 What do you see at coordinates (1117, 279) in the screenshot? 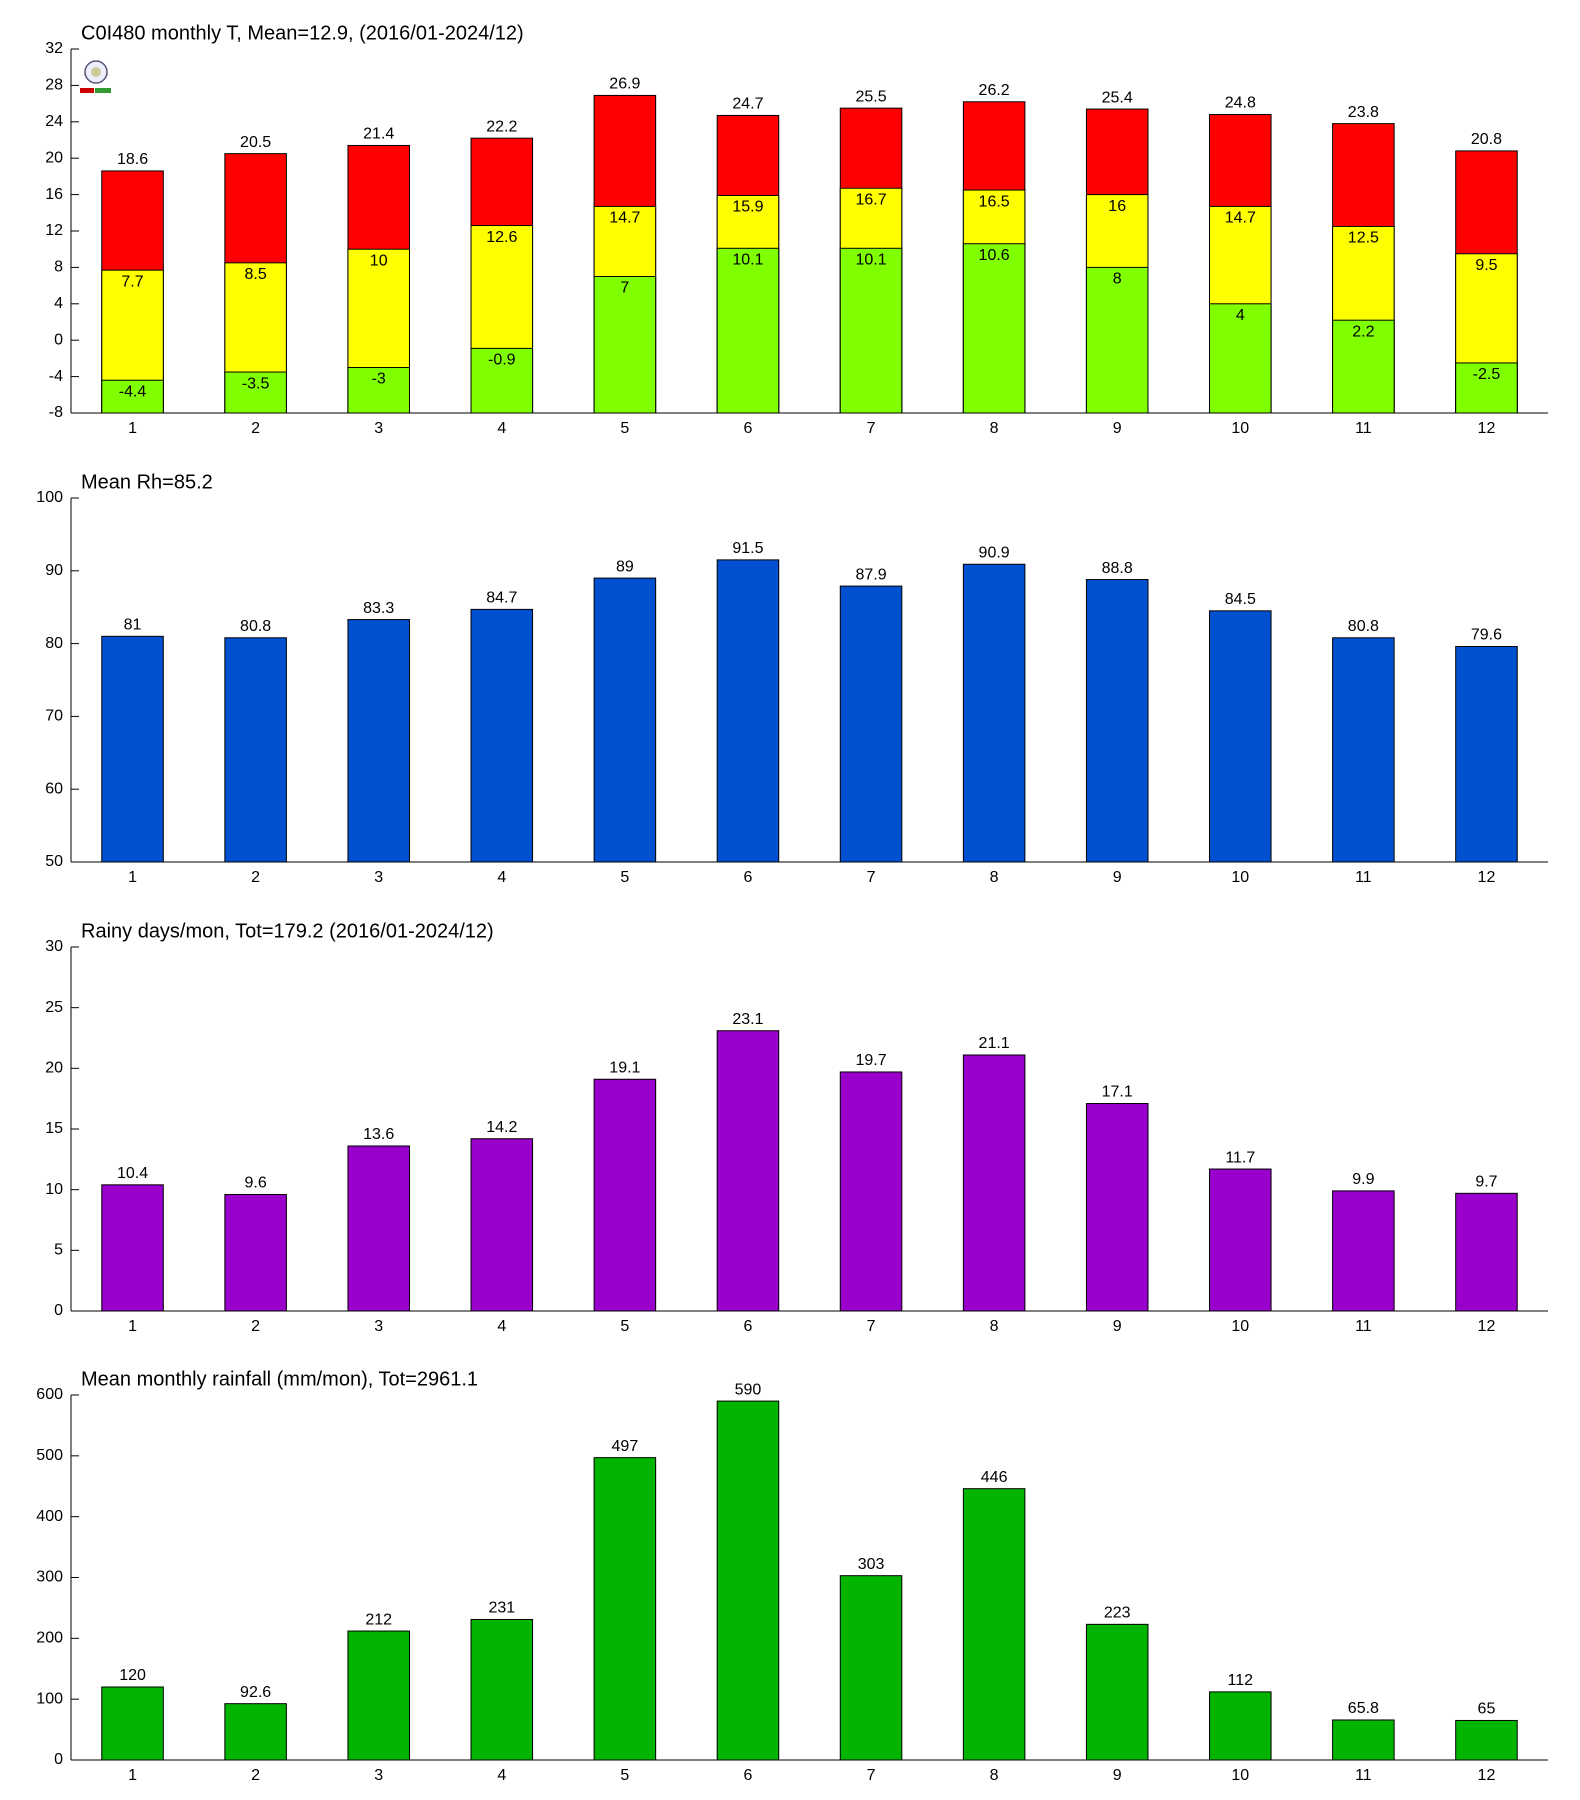
I see `value-label: 8` at bounding box center [1117, 279].